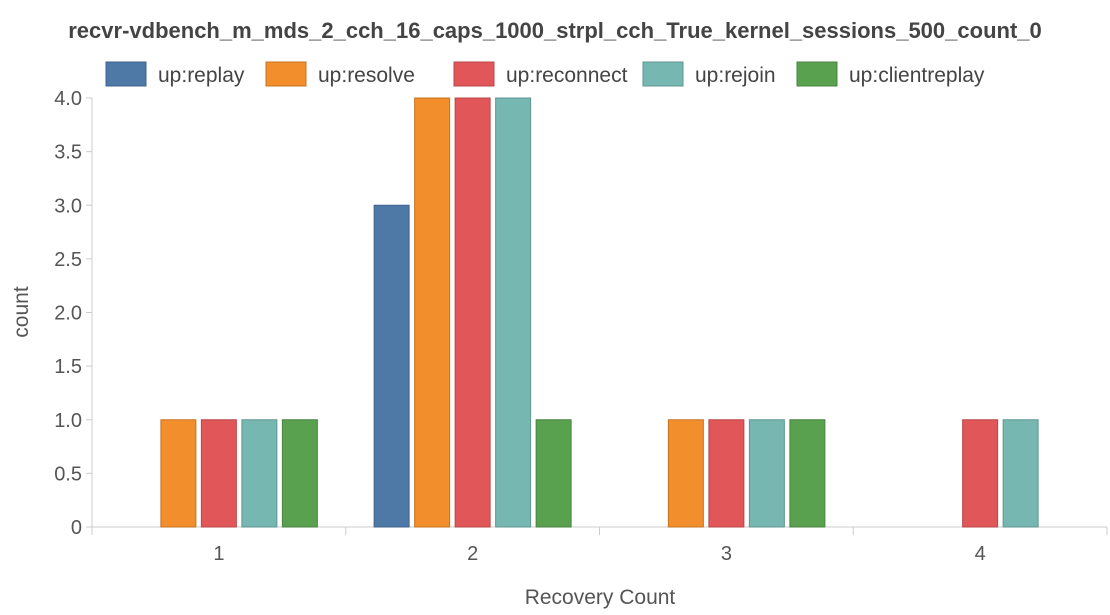 Image resolution: width=1110 pixels, height=615 pixels. I want to click on y-tick-label: 0.5, so click(68, 474).